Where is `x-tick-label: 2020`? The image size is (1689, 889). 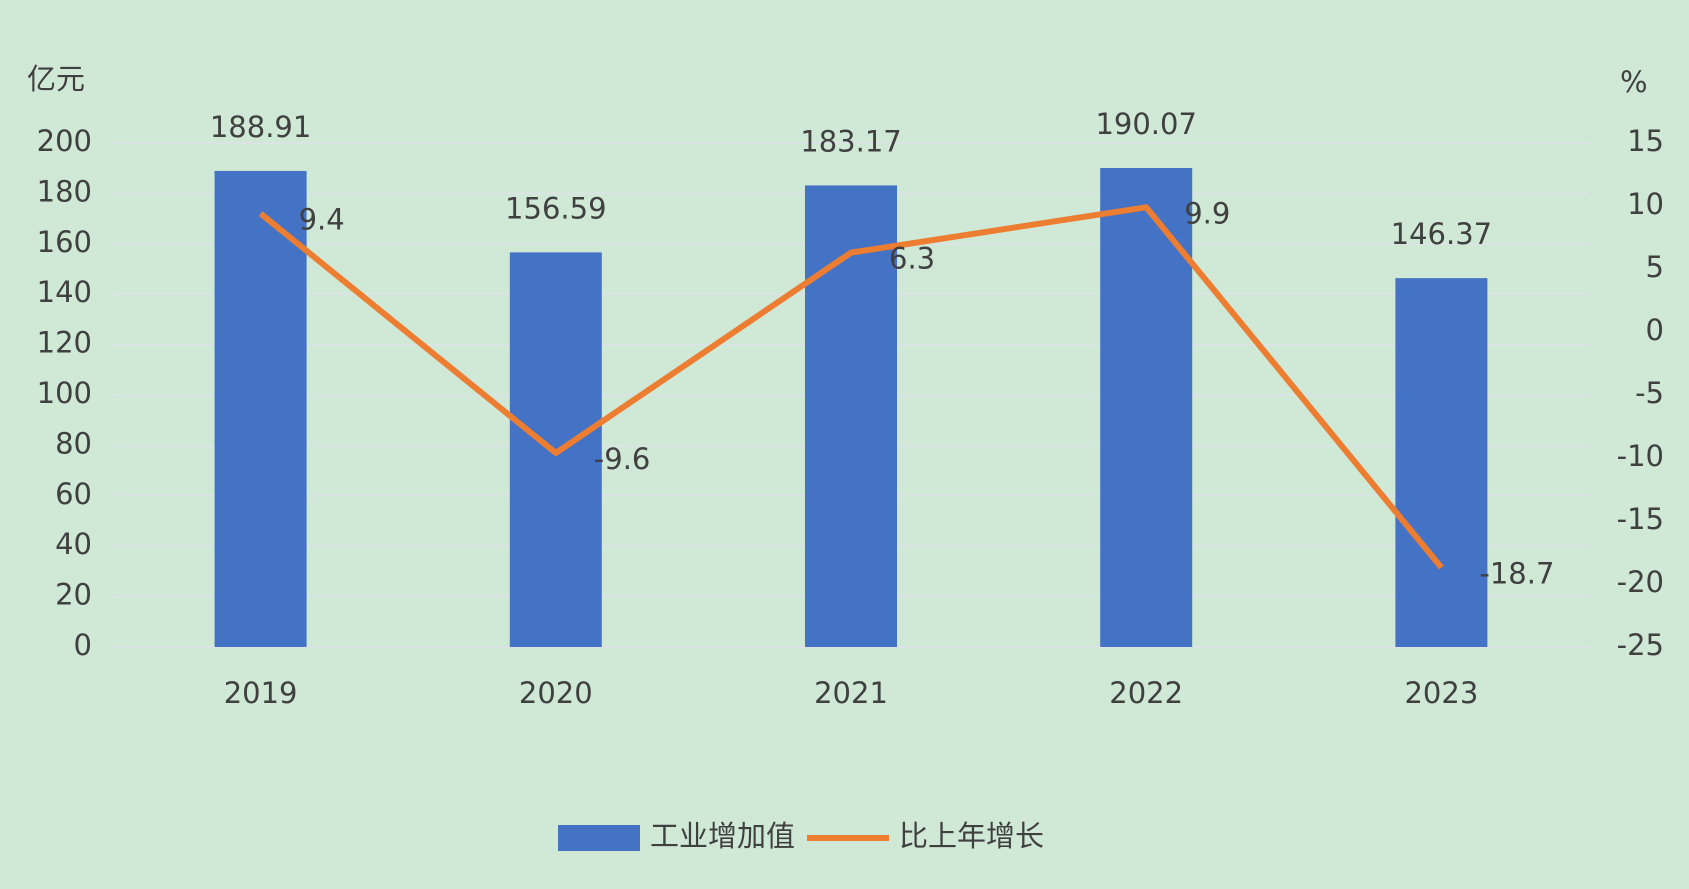 x-tick-label: 2020 is located at coordinates (556, 693).